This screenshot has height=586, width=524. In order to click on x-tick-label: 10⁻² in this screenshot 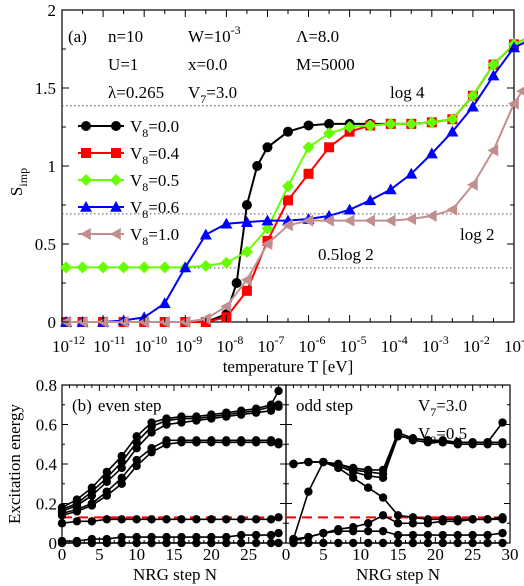, I will do `click(476, 344)`.